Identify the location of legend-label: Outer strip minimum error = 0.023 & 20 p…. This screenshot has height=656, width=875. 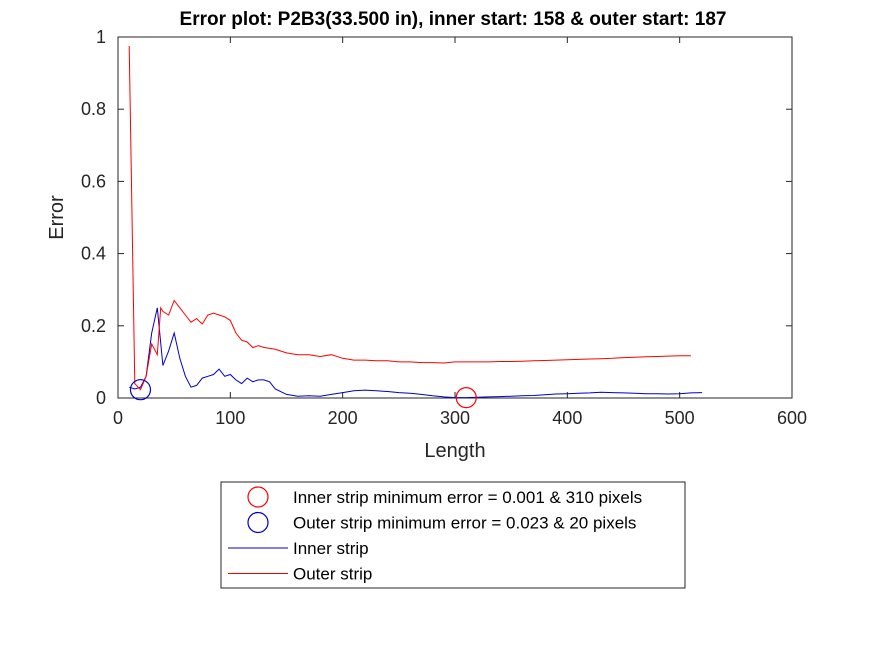
(464, 523).